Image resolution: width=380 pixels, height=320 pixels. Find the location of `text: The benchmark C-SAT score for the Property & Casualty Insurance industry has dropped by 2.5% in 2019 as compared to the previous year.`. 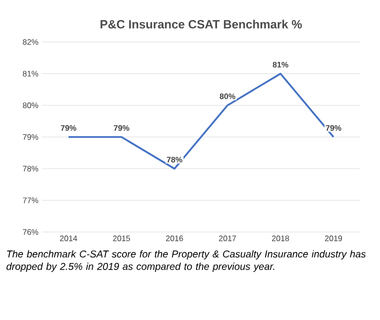

text: The benchmark C-SAT score for the Property & Casualty Insurance industry has dropped by 2.5% in 2019 as compared to the previous year. is located at coordinates (186, 261).